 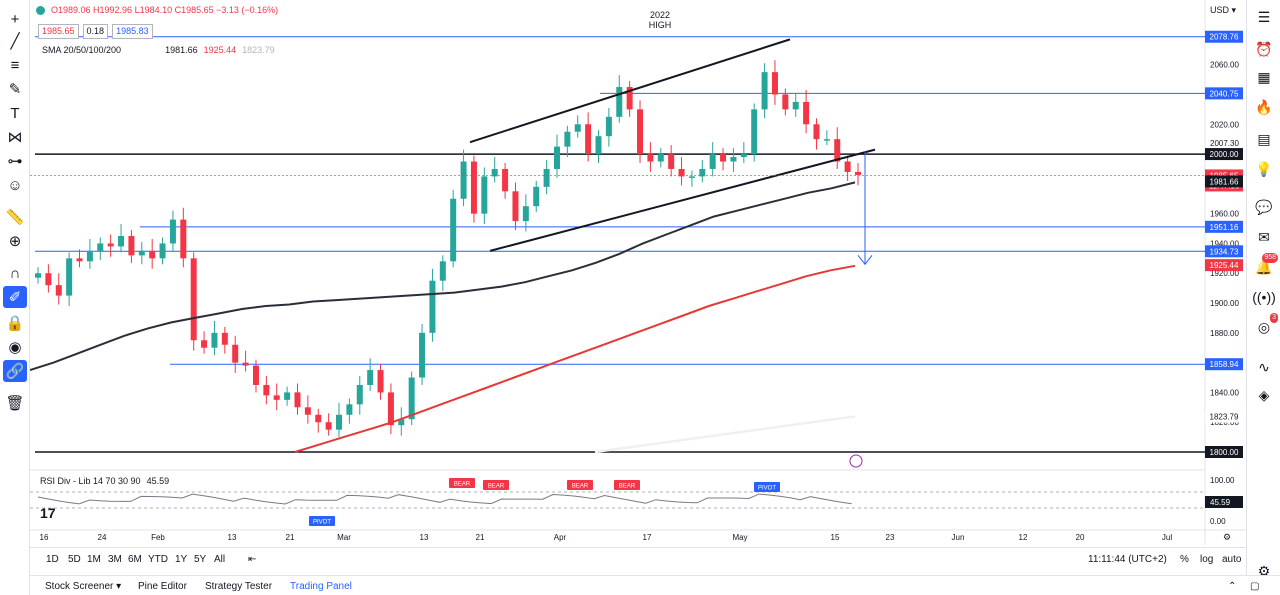 What do you see at coordinates (1264, 394) in the screenshot?
I see `layers-icon: ◈` at bounding box center [1264, 394].